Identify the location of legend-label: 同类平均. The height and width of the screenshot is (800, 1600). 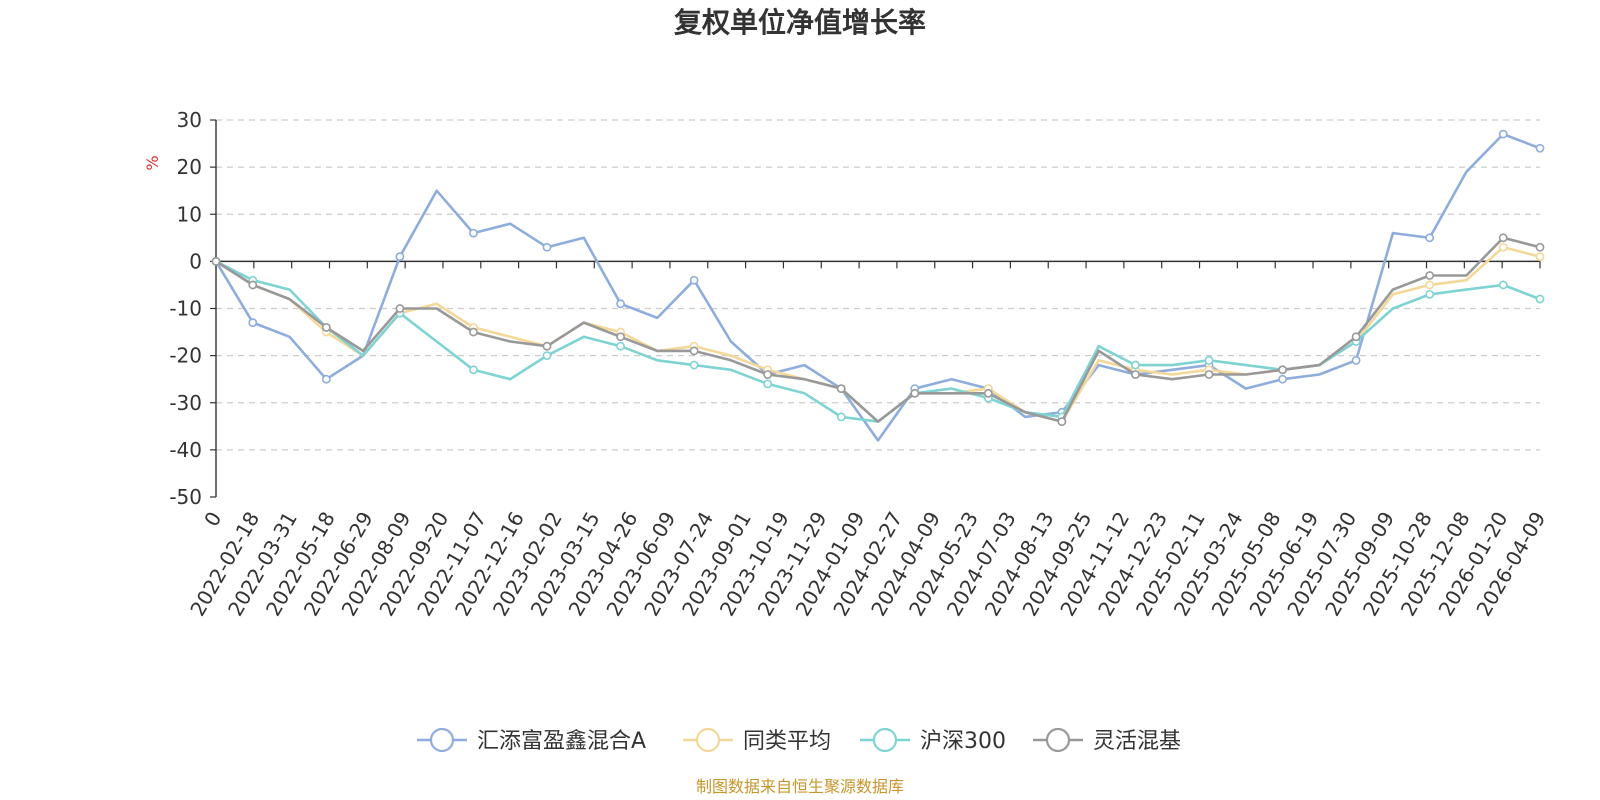
(787, 741).